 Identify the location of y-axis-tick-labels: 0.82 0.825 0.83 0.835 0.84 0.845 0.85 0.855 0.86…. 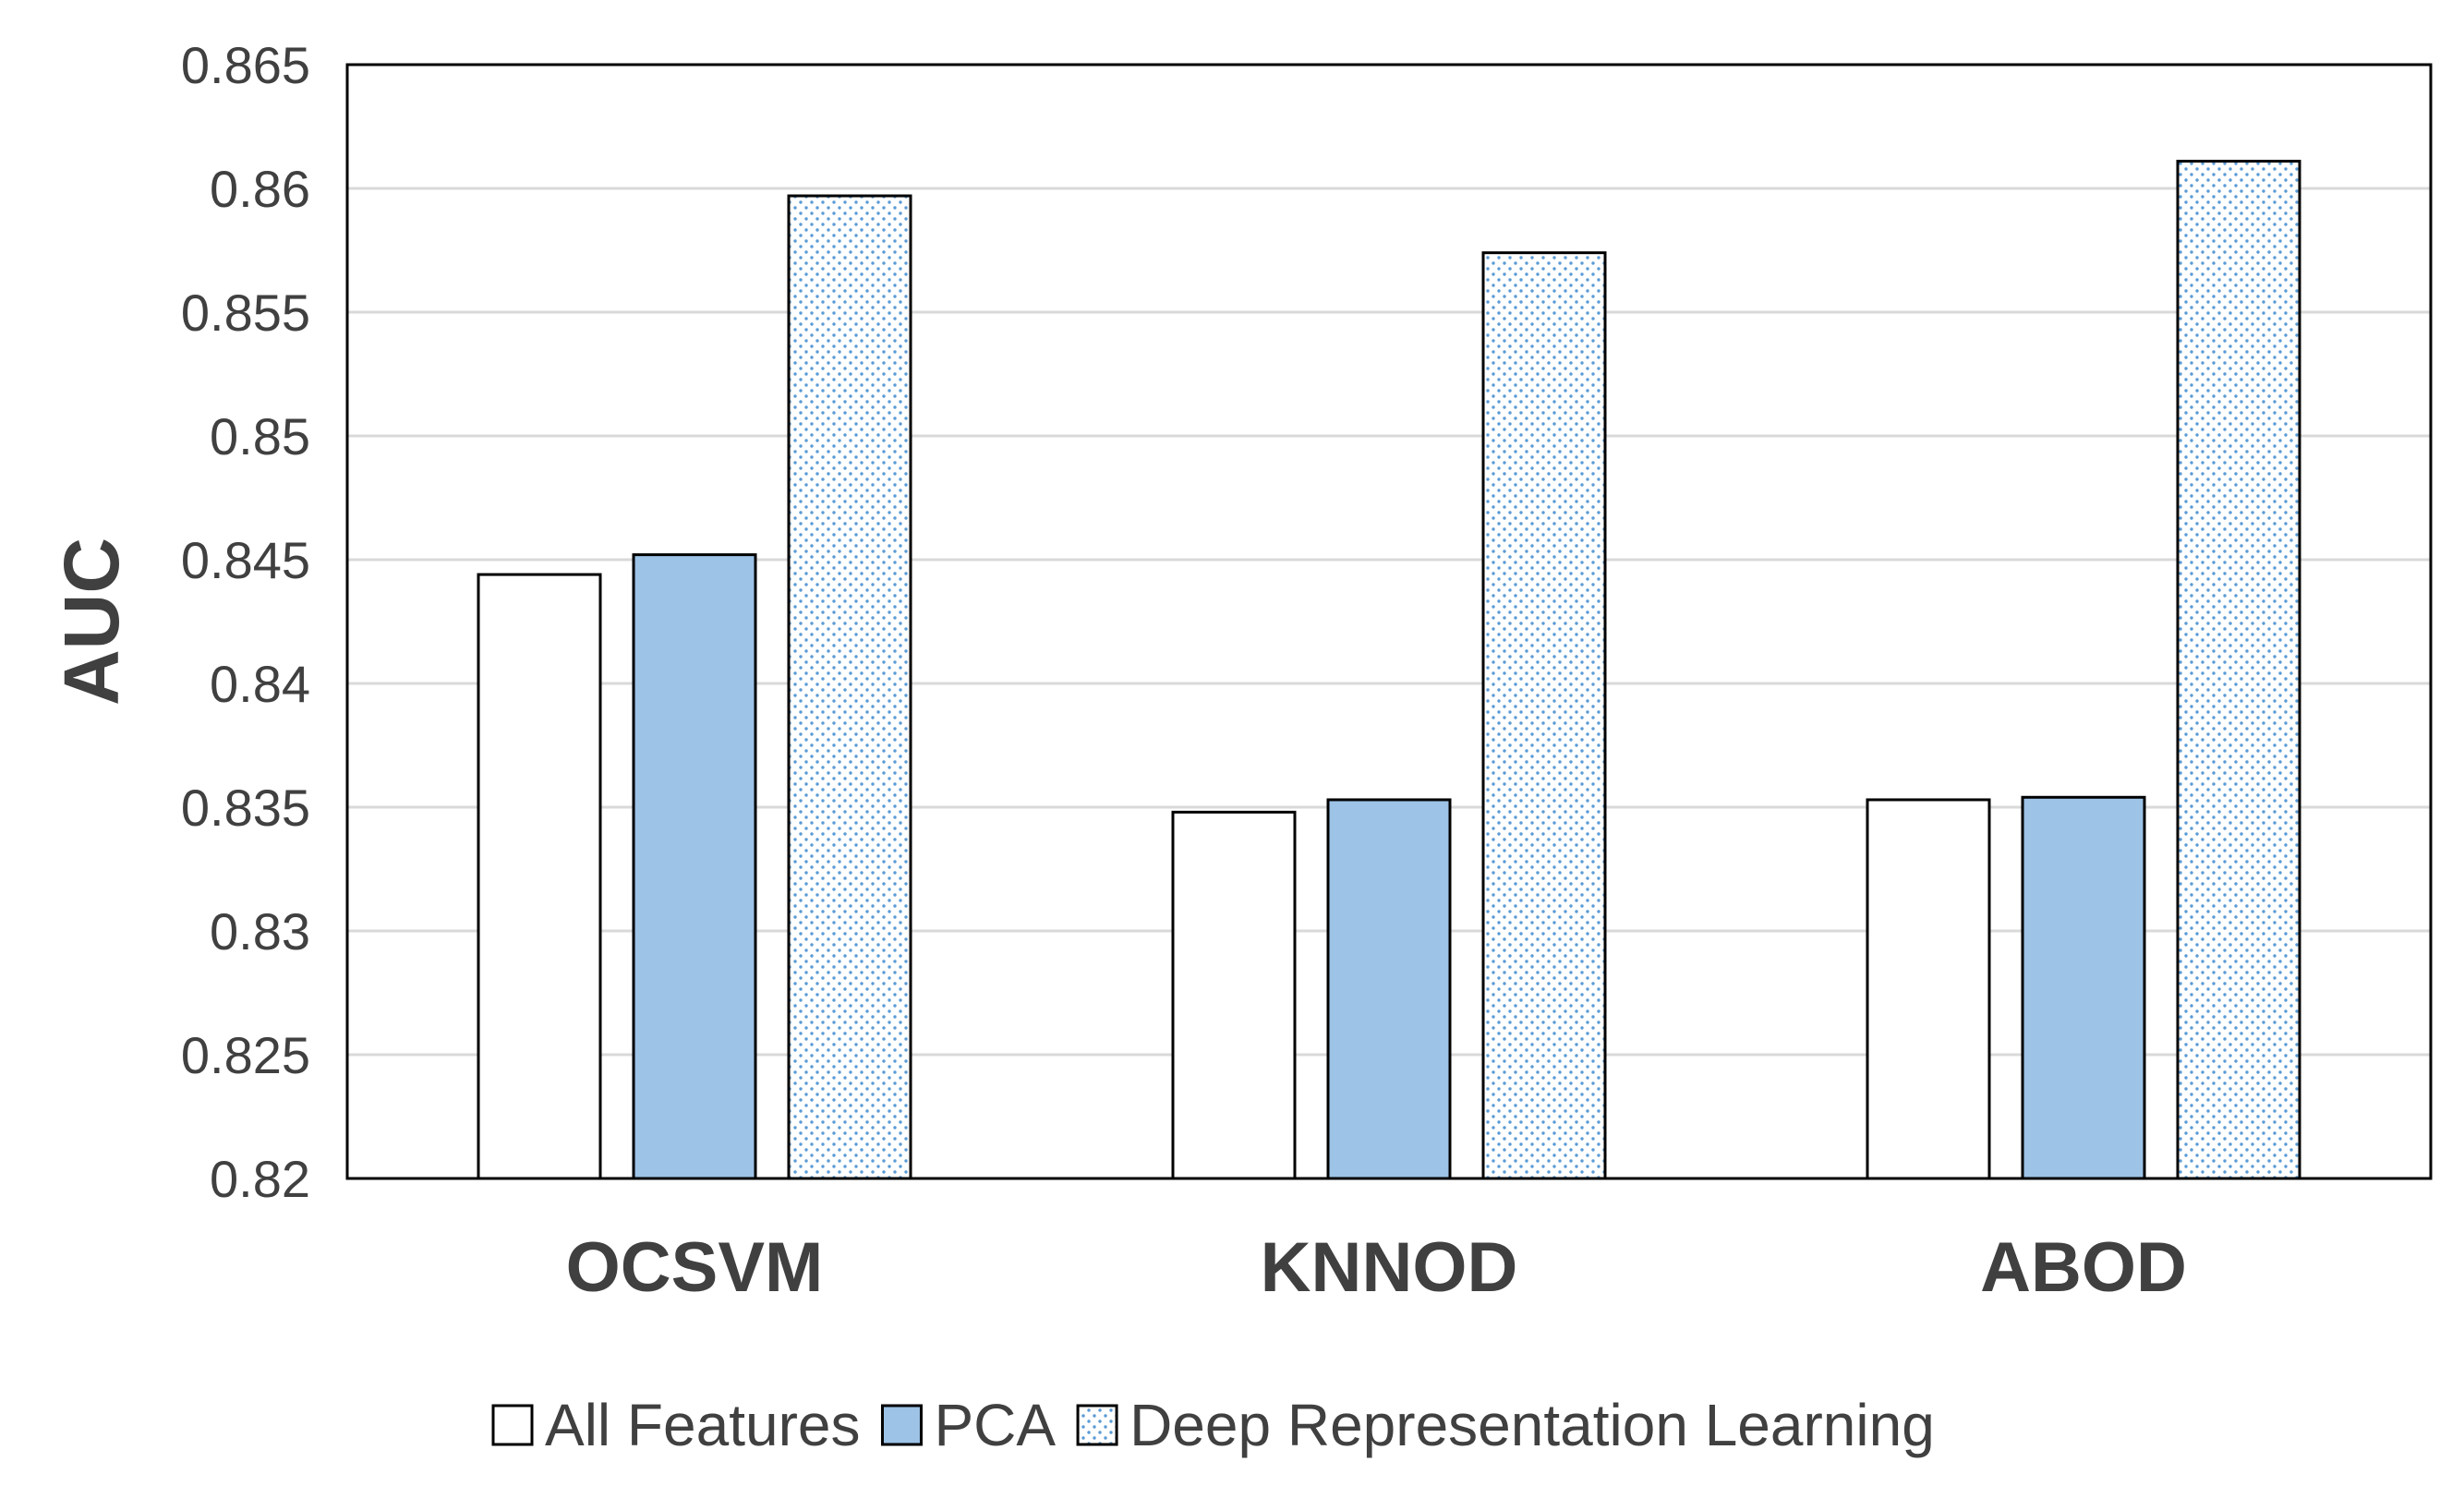
(246, 622).